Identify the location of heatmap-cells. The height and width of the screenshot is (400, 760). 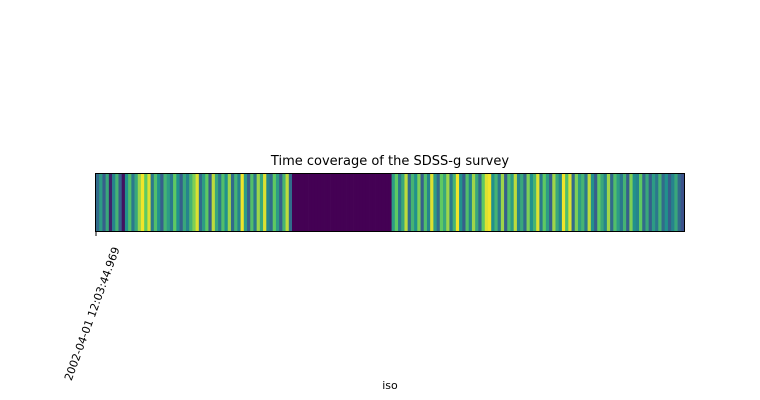
(390, 202).